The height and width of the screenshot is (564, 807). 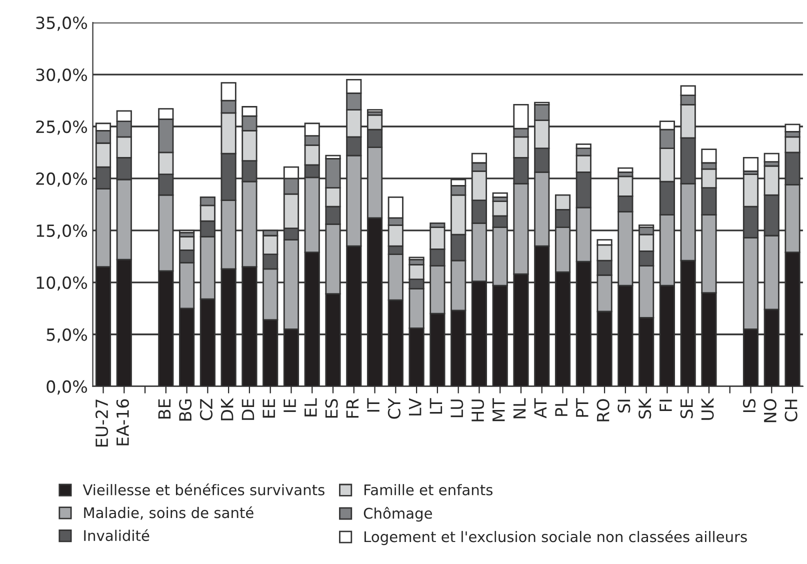 What do you see at coordinates (185, 410) in the screenshot?
I see `x-tick-label: BG` at bounding box center [185, 410].